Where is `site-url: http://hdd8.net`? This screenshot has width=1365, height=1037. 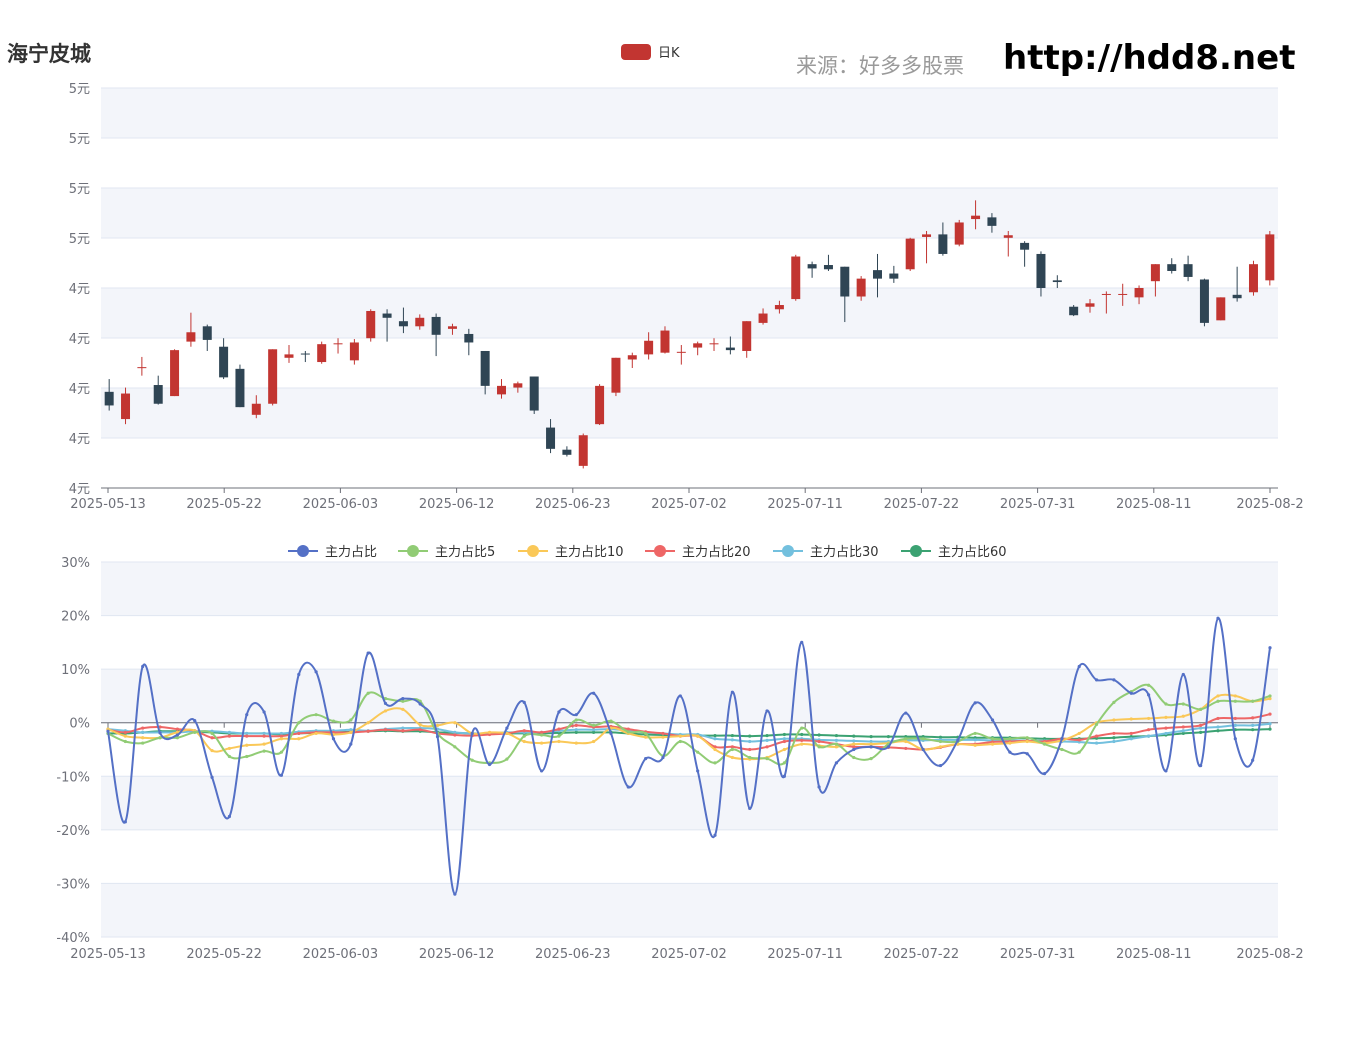 site-url: http://hdd8.net is located at coordinates (1149, 58).